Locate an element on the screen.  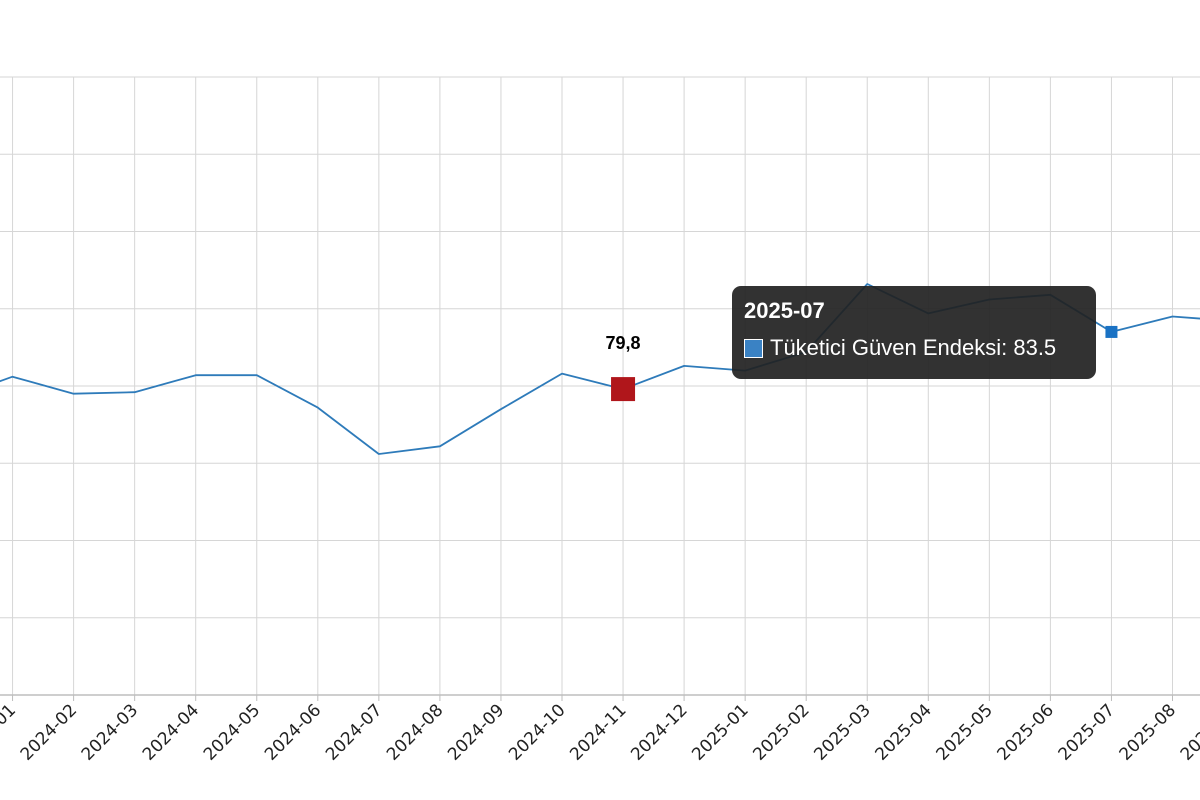
x-tick-label: 2024-07 is located at coordinates (354, 732).